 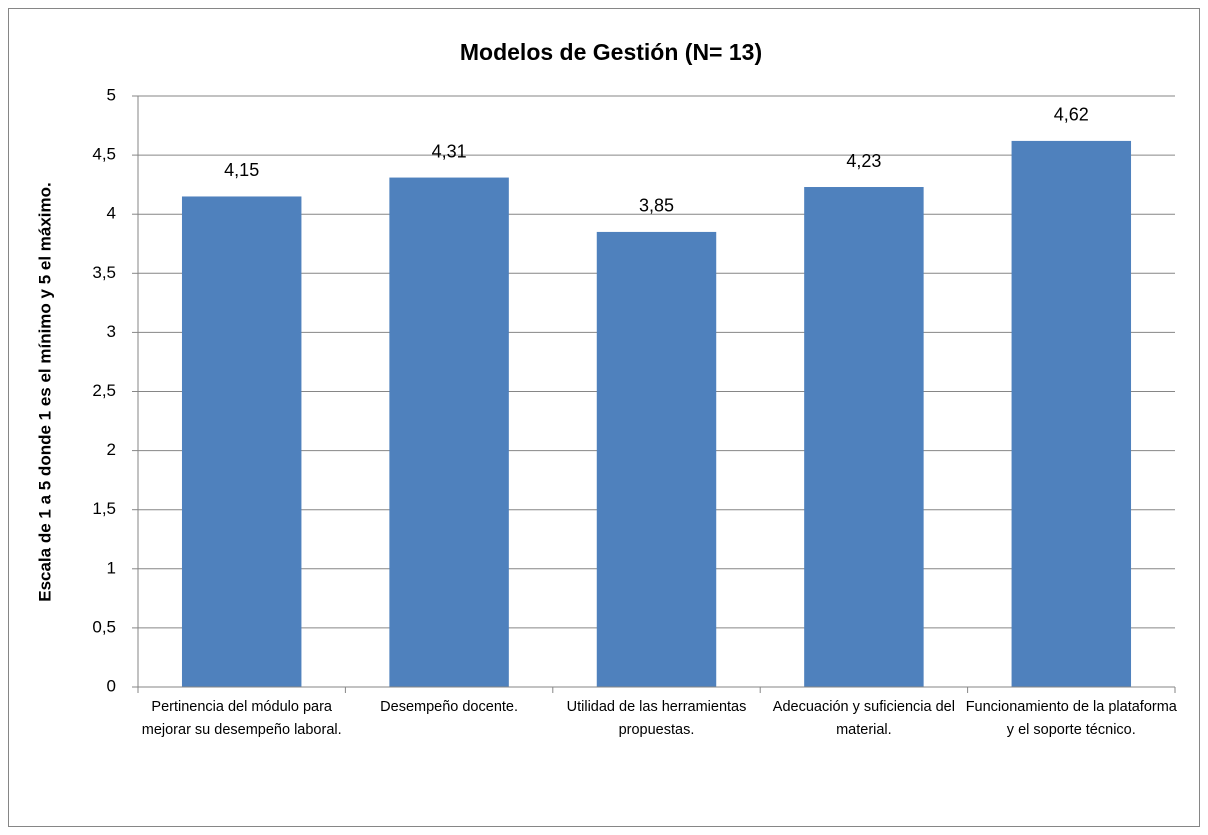 I want to click on data-label: 4,62, so click(x=1071, y=115).